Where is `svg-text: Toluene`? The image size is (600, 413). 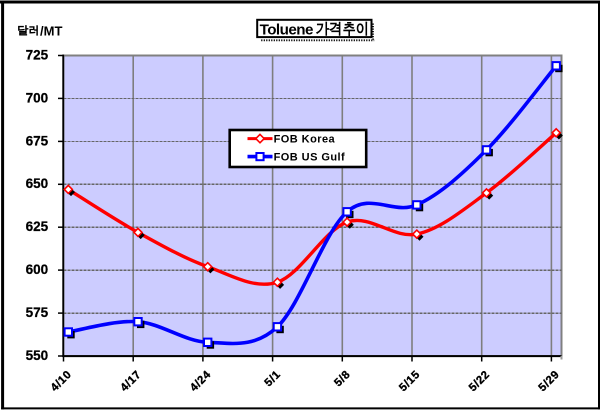 svg-text: Toluene is located at coordinates (286, 29).